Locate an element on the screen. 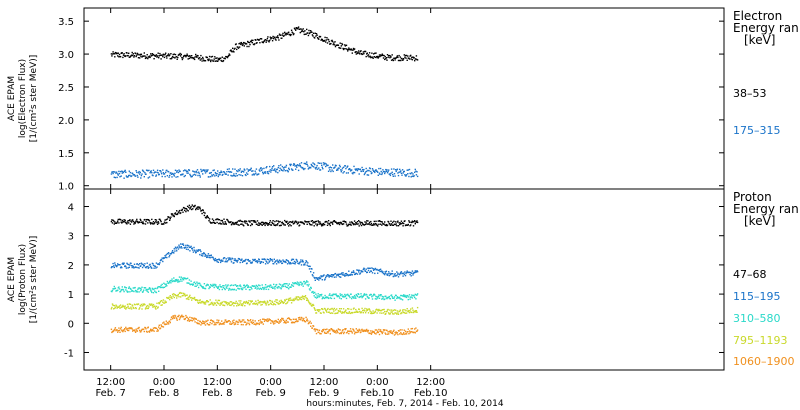  legend-title: Energy ran is located at coordinates (766, 28).